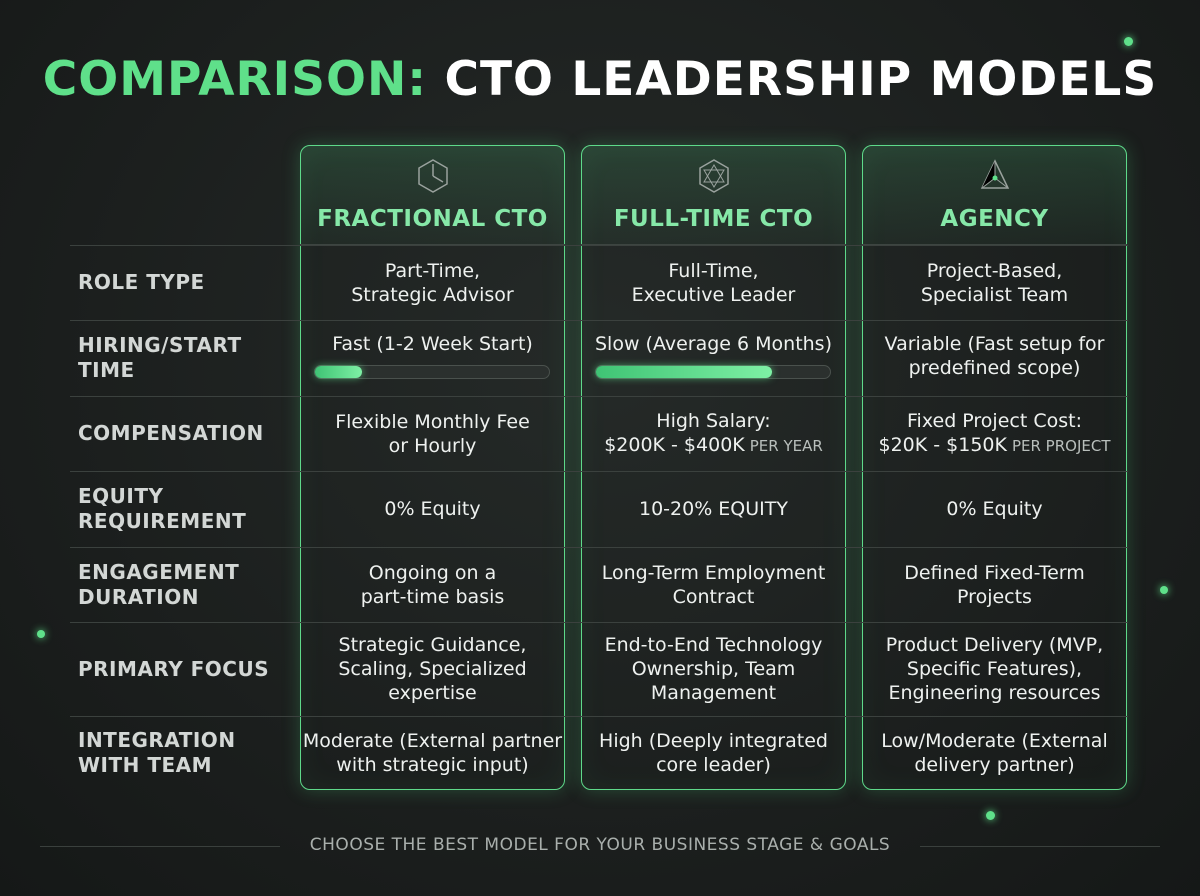 Image resolution: width=1200 pixels, height=896 pixels. I want to click on cell-line: part-time basis, so click(433, 597).